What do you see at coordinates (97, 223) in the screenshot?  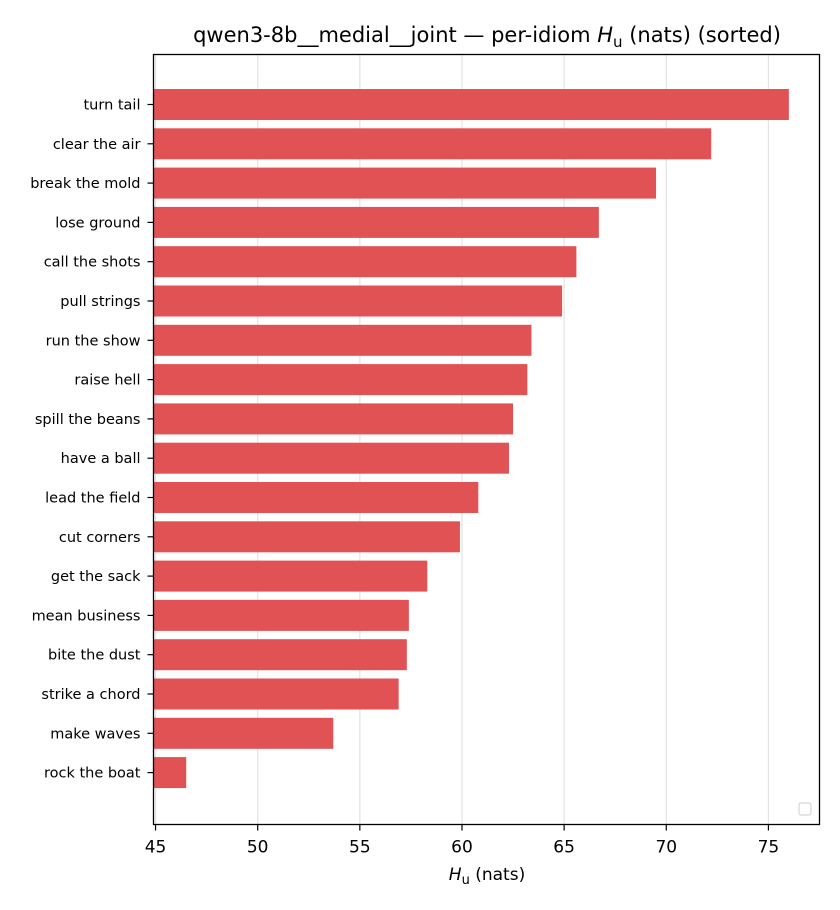 I see `y-tick-label-lose-ground: lose ground` at bounding box center [97, 223].